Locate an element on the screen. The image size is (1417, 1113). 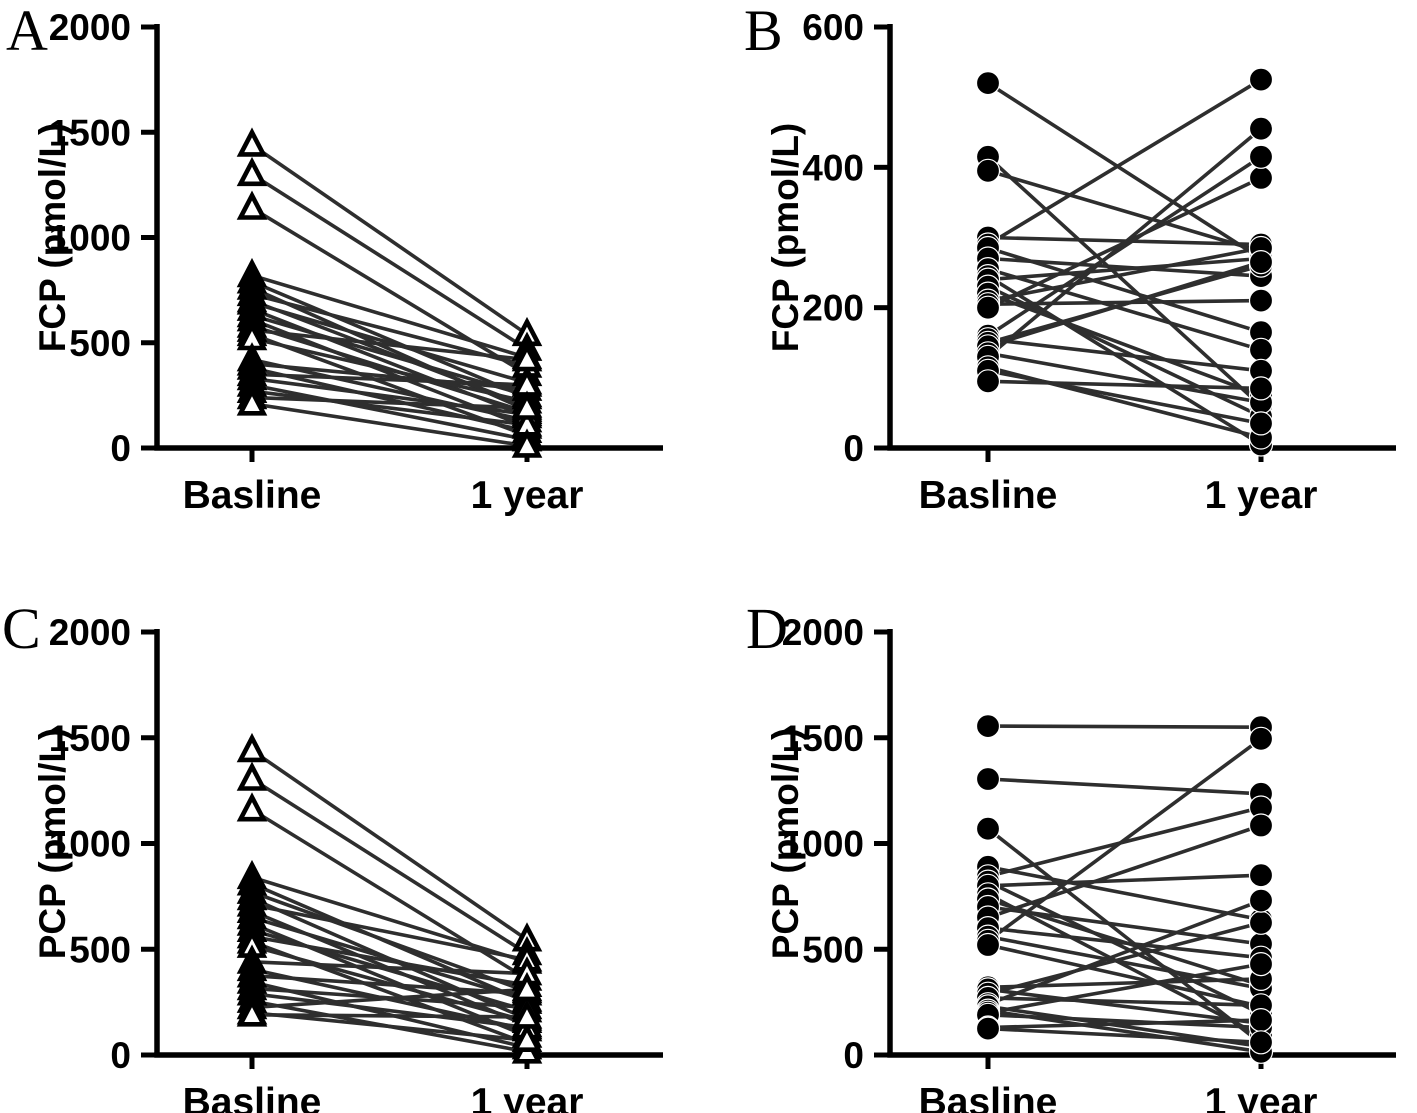
panel-letter-d: D is located at coordinates (767, 628).